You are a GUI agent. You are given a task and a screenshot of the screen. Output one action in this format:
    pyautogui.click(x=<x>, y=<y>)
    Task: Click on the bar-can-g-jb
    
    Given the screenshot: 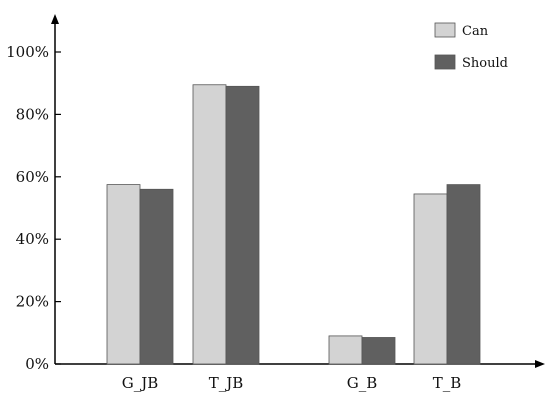 What is the action you would take?
    pyautogui.click(x=123, y=274)
    